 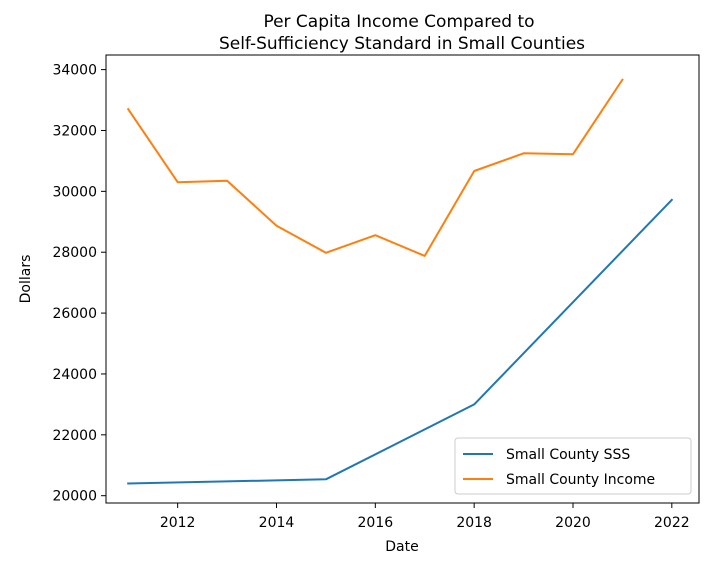 I want to click on y-tick-label: 28000, so click(x=74, y=253).